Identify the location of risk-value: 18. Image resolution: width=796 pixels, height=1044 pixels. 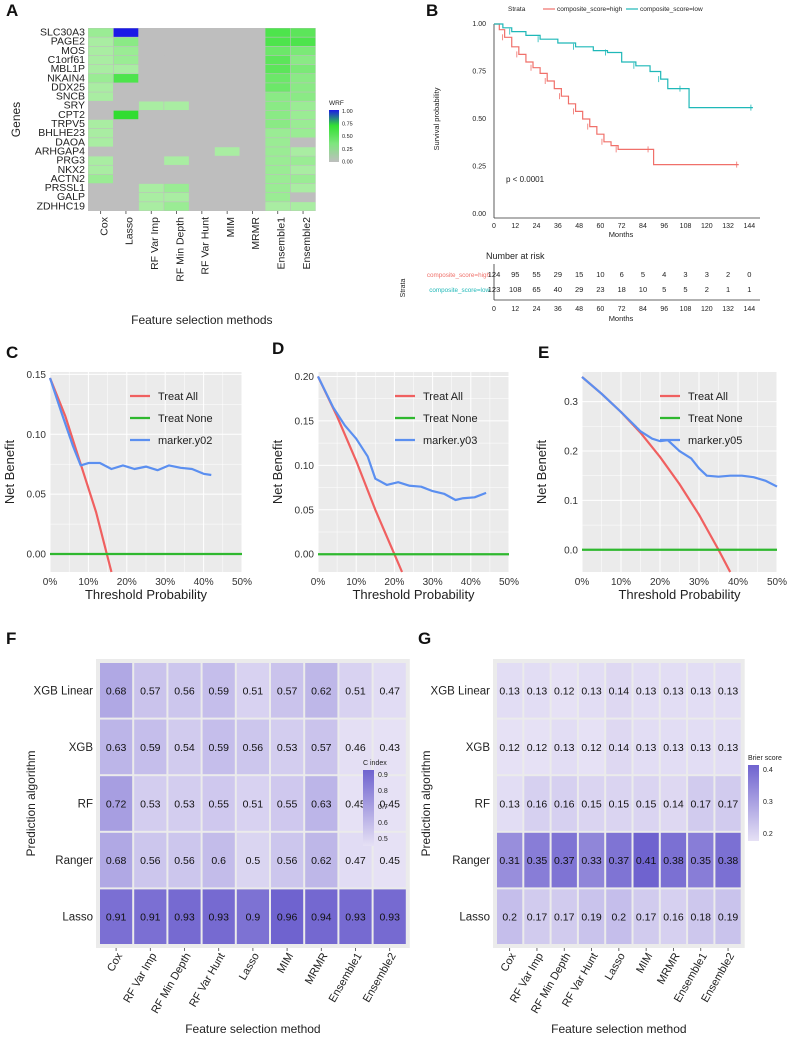
(622, 289).